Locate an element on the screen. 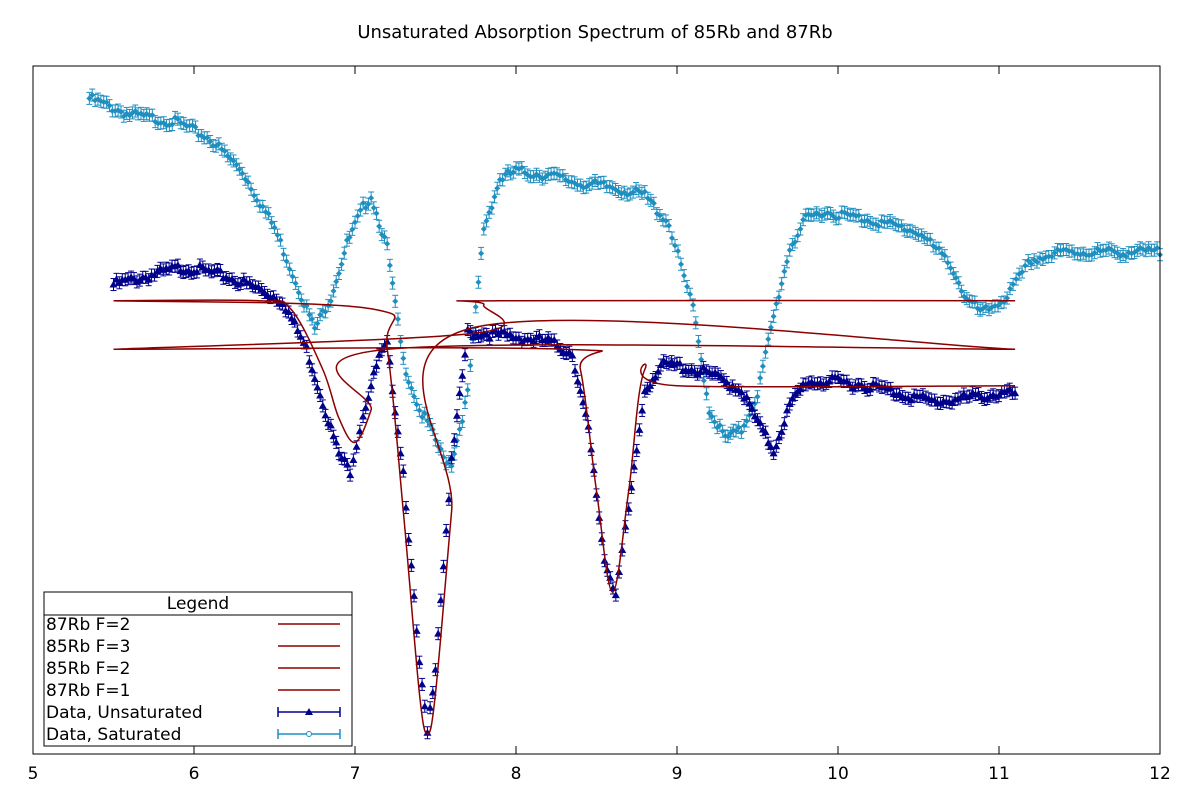 This screenshot has width=1200, height=800. legend-entry-label: 87Rb F=2 is located at coordinates (88, 625).